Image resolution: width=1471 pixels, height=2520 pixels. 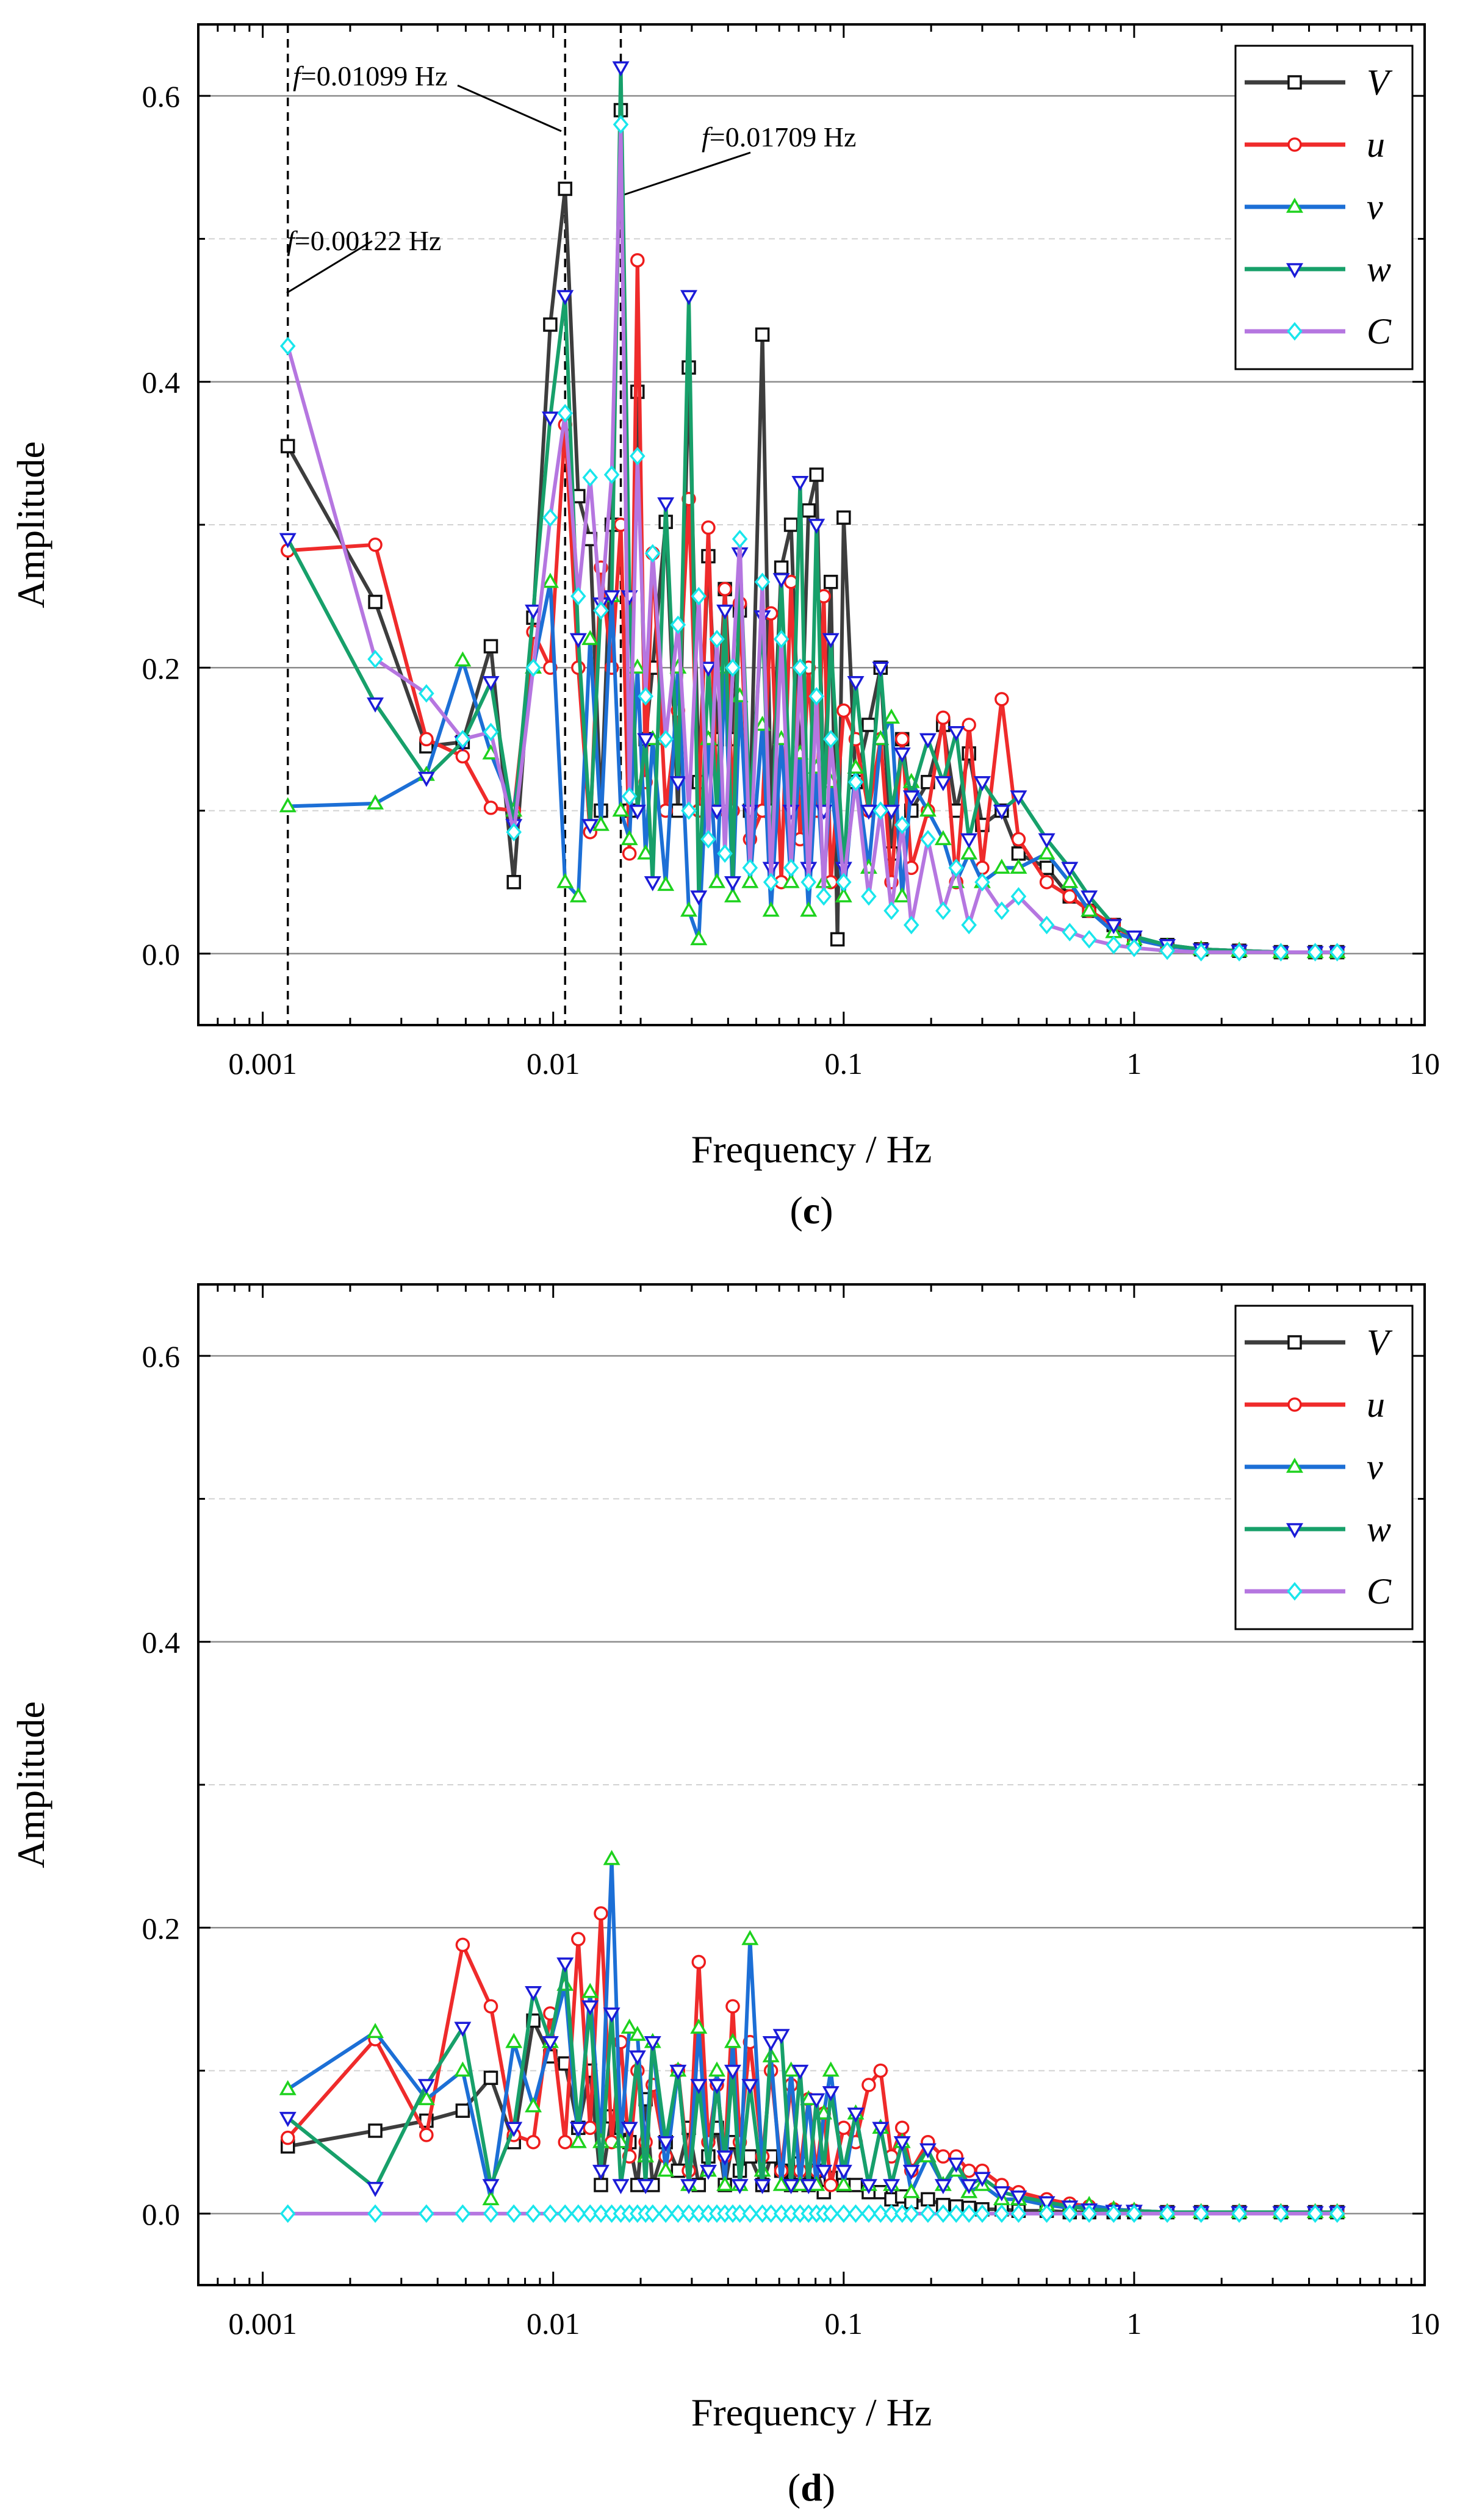 What do you see at coordinates (812, 2213) in the screenshot?
I see `series-C` at bounding box center [812, 2213].